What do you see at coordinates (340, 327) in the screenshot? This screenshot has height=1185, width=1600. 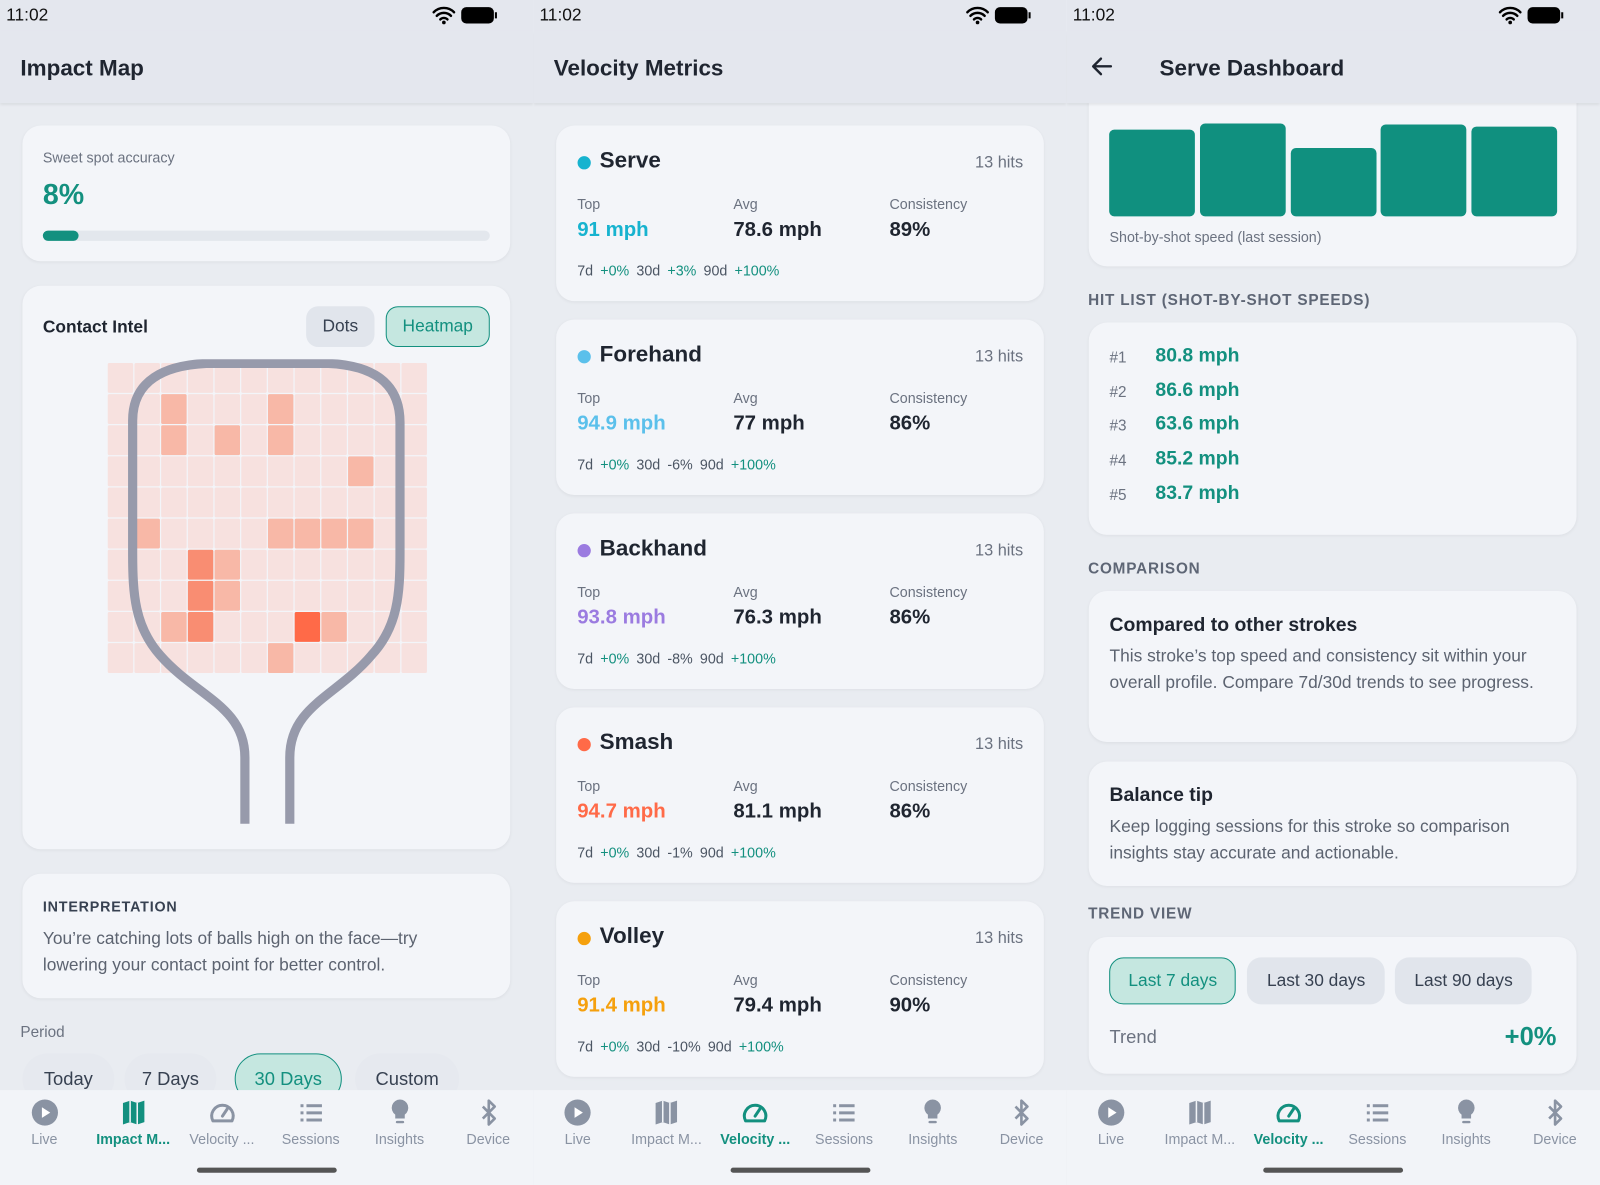 I see `toggle-dots: Dots` at bounding box center [340, 327].